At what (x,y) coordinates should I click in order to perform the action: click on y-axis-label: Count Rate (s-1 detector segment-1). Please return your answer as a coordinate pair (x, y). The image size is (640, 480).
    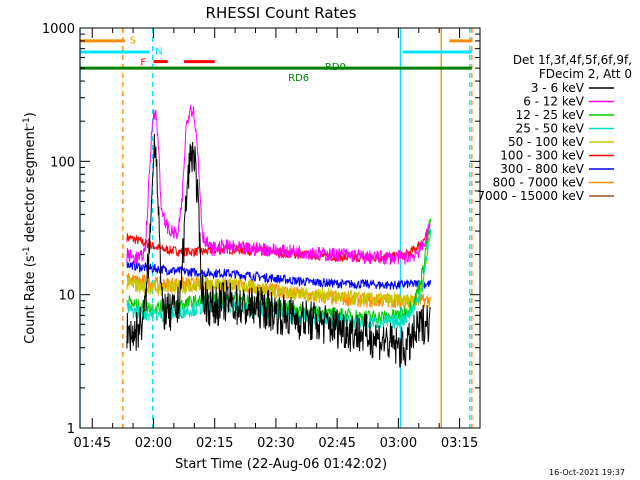
    Looking at the image, I should click on (30, 228).